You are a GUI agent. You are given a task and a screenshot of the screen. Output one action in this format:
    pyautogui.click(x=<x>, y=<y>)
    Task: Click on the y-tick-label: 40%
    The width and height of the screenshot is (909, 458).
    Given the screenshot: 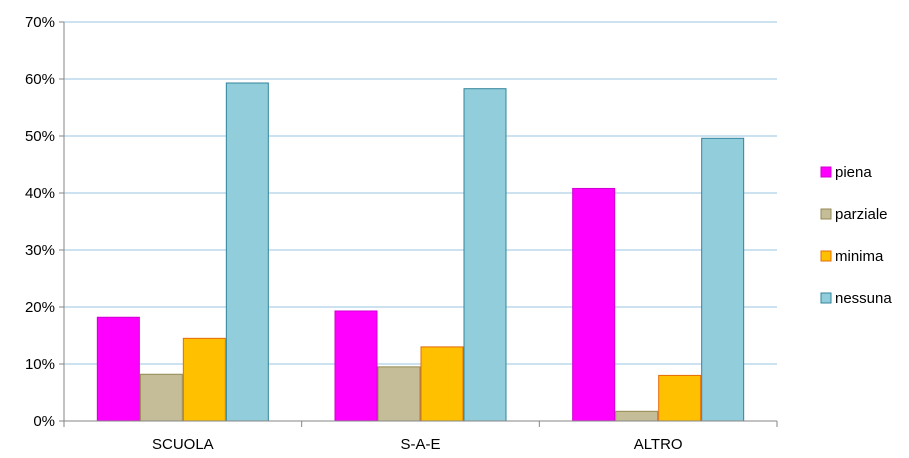 What is the action you would take?
    pyautogui.click(x=40, y=193)
    